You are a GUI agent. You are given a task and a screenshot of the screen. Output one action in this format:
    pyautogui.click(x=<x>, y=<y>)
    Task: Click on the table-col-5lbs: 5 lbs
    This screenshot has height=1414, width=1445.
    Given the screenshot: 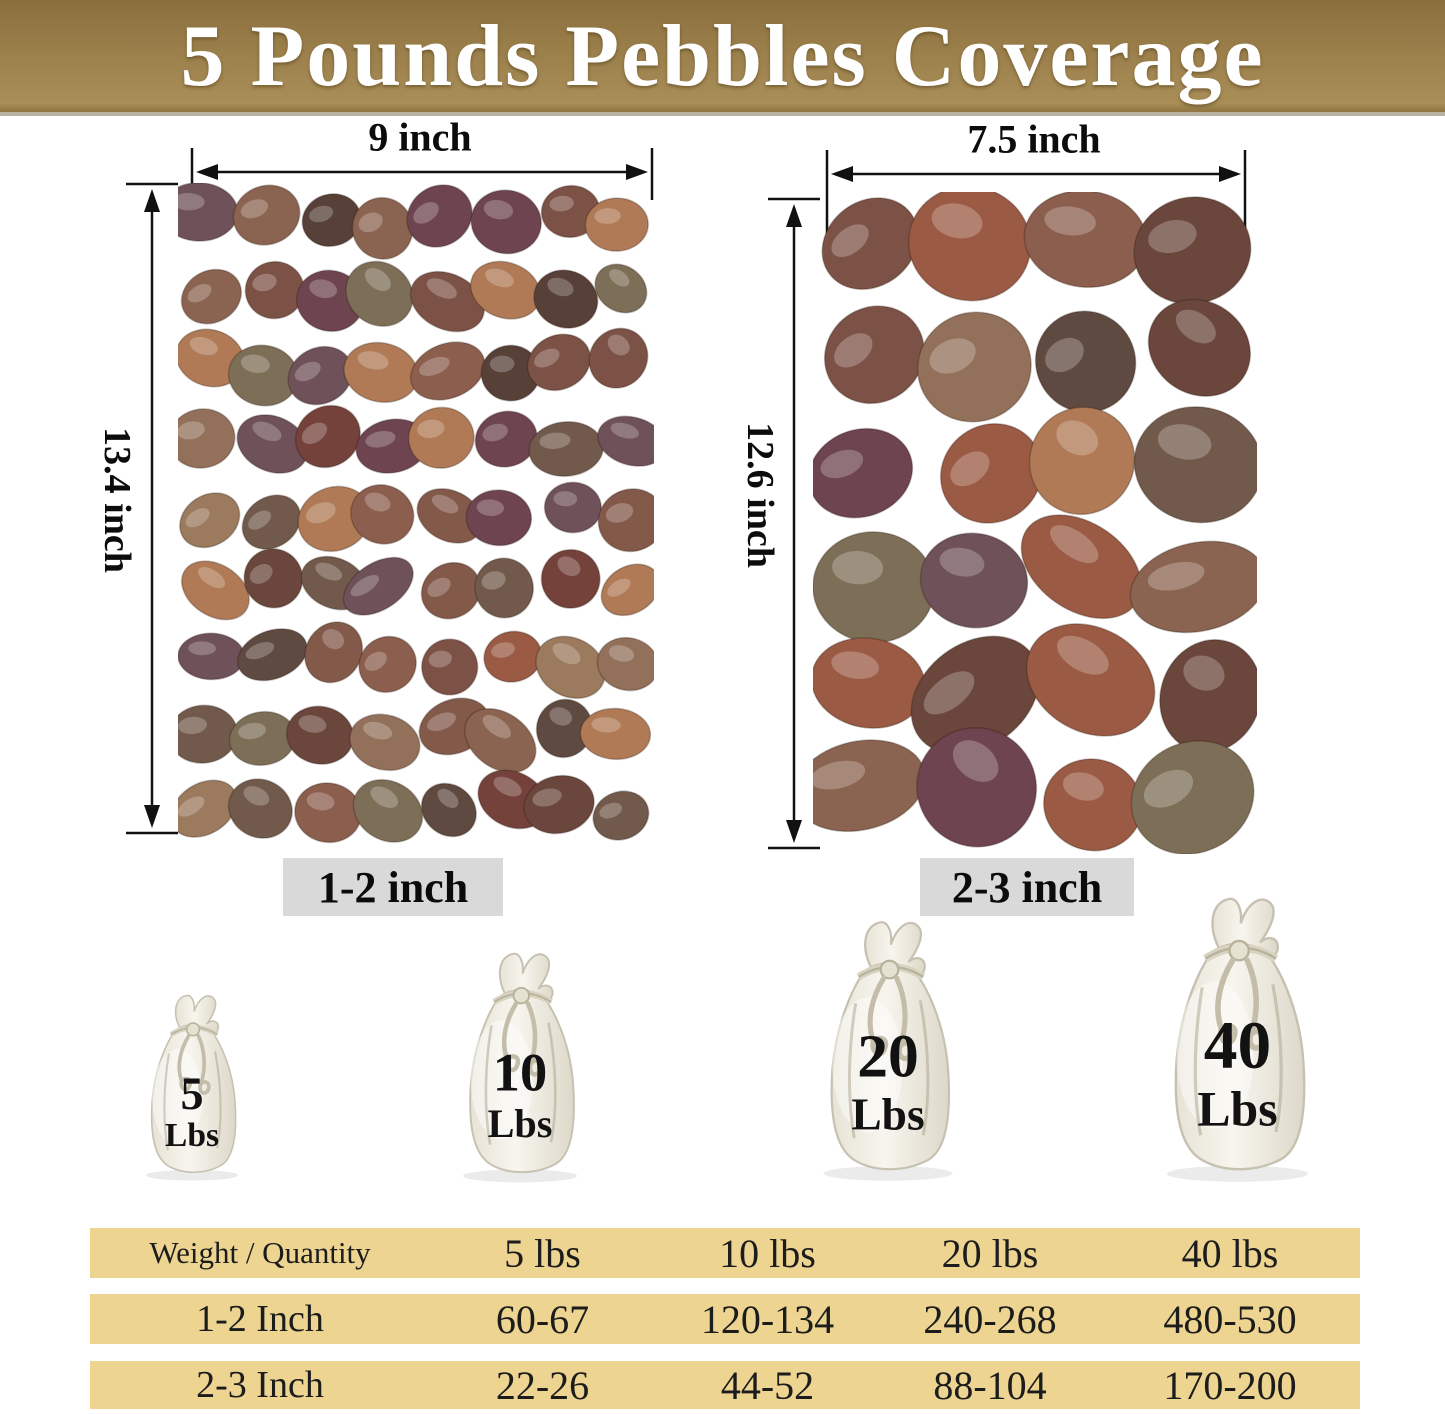 What is the action you would take?
    pyautogui.click(x=542, y=1253)
    